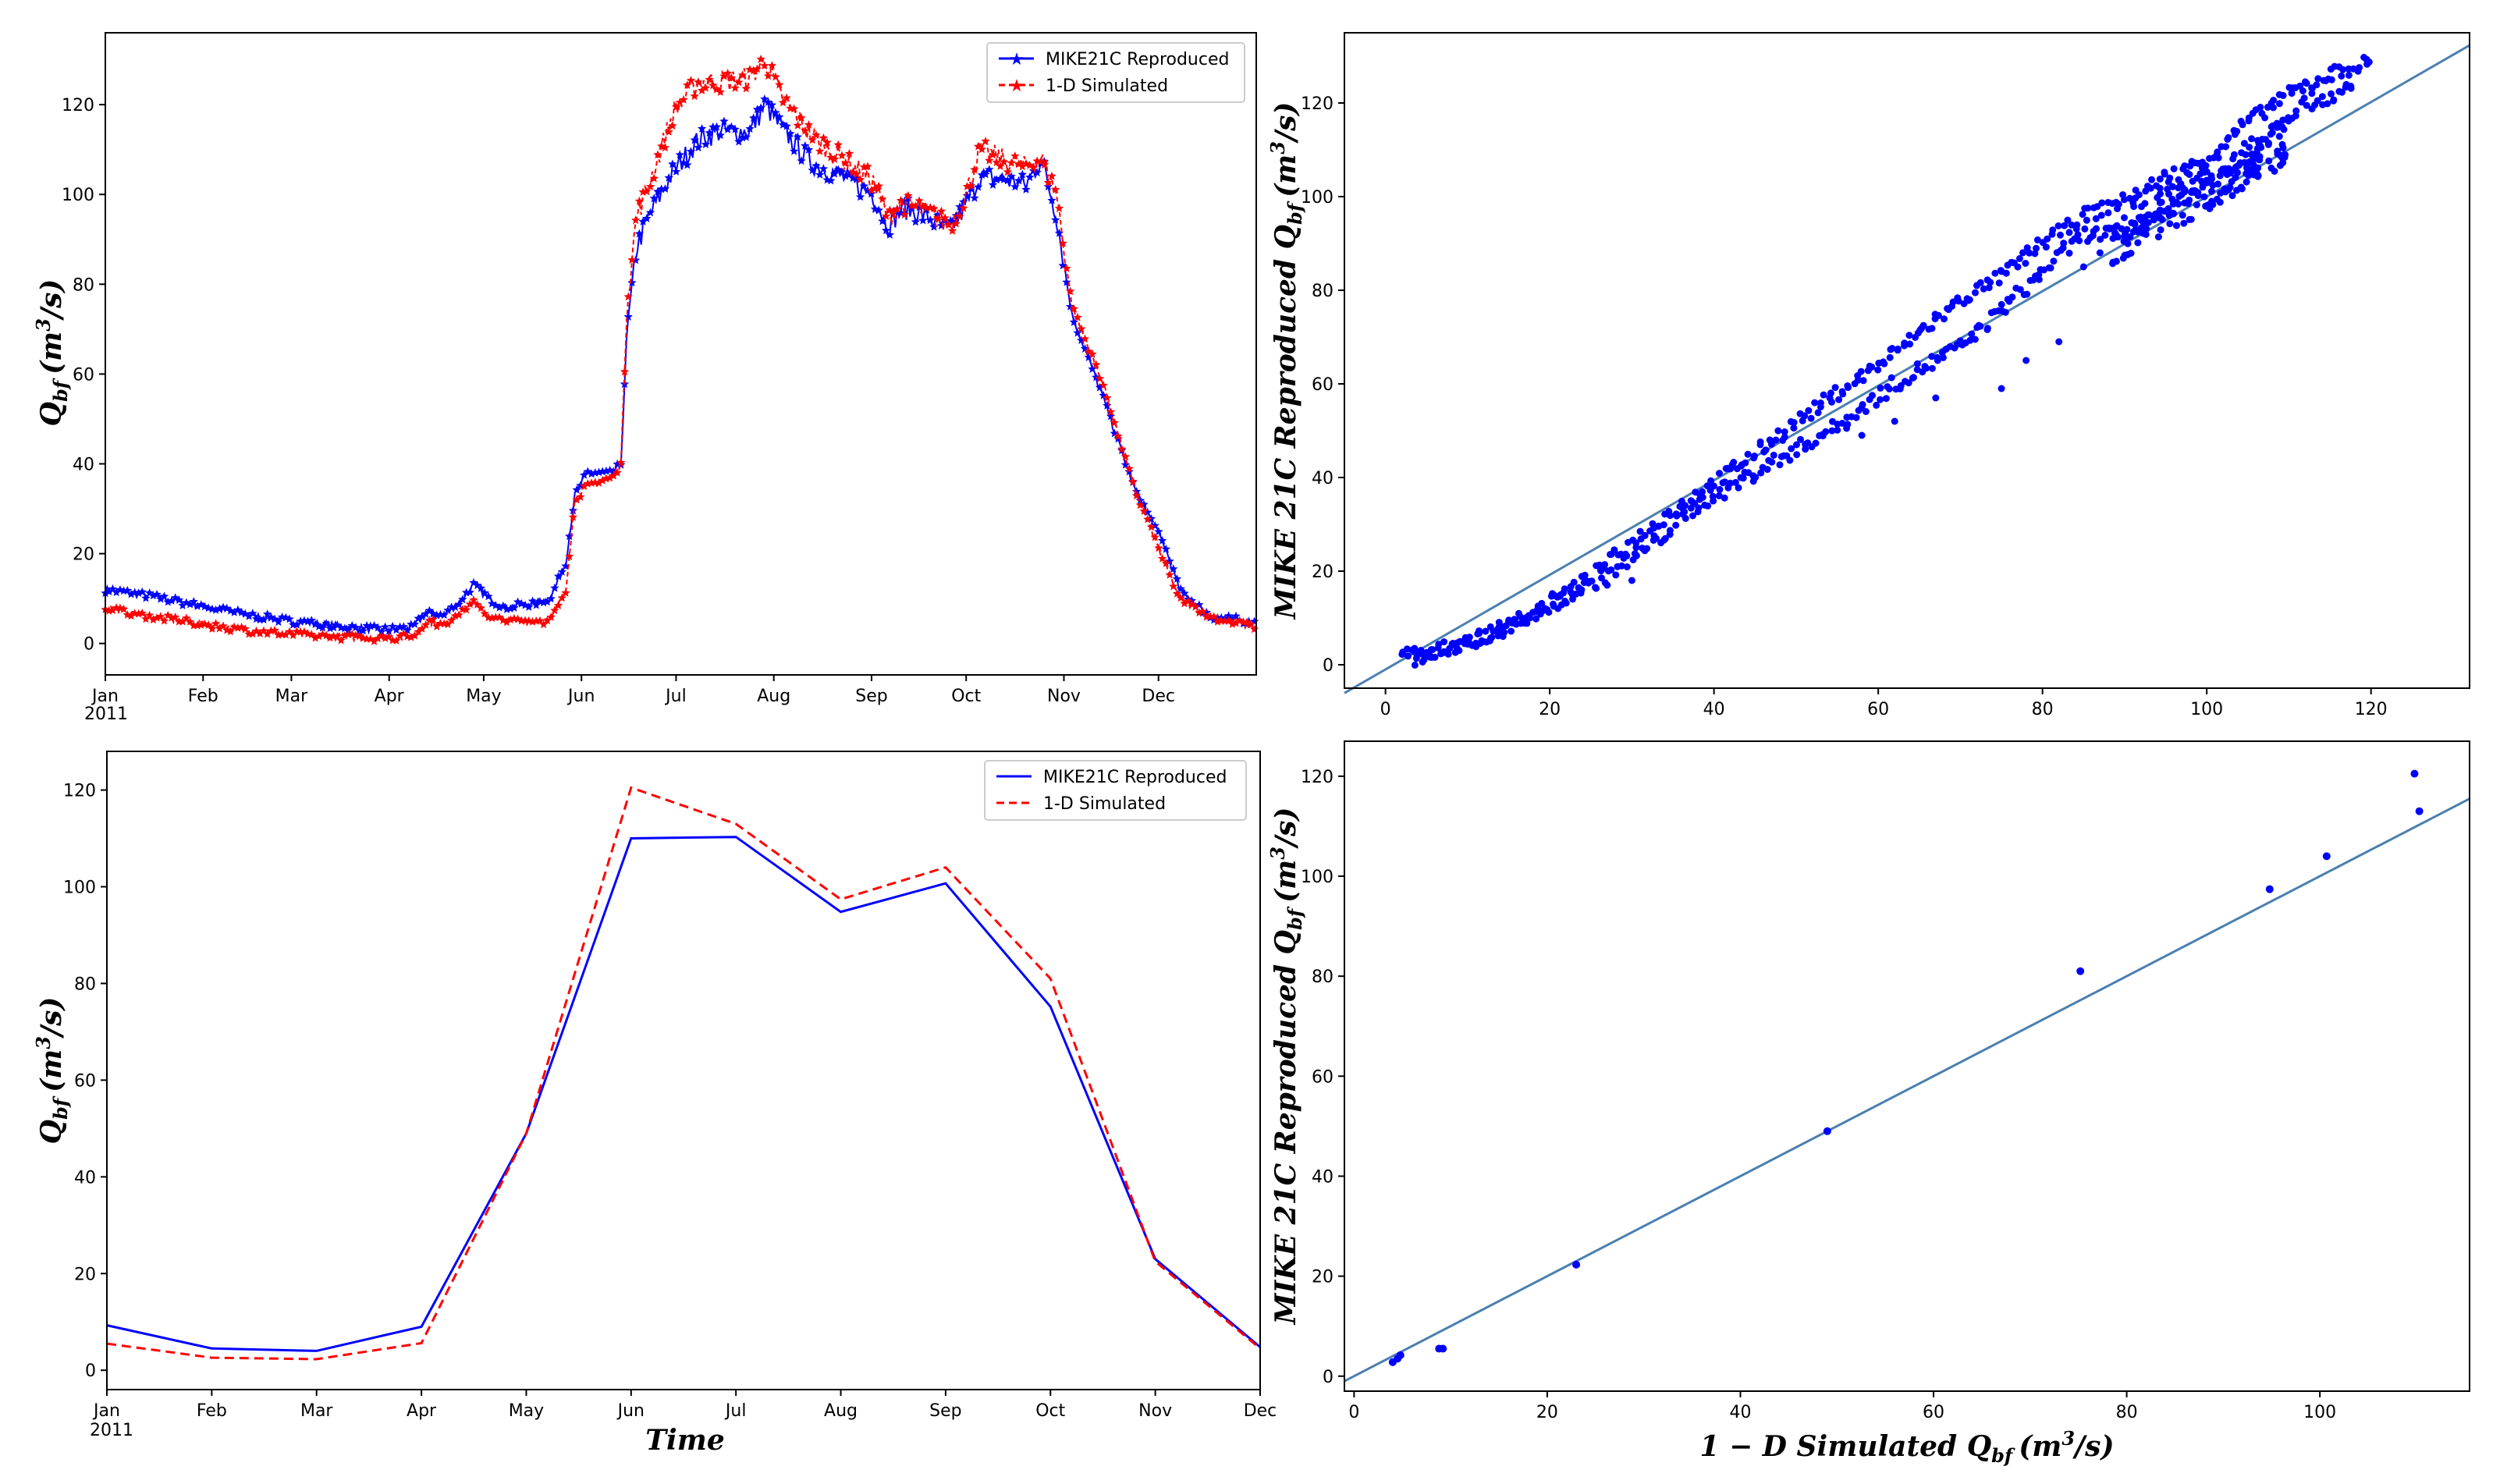  Describe the element at coordinates (84, 375) in the screenshot. I see `y-tick-label: 60` at that location.